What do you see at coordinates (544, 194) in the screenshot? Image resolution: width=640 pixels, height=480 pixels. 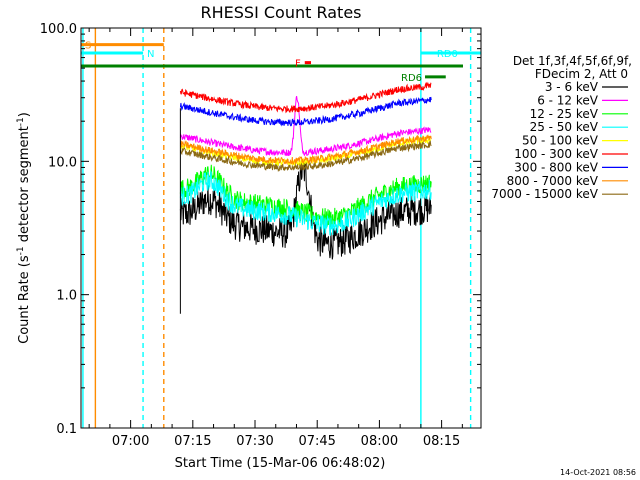 I see `legend-label: 7000 - 15000 keV` at bounding box center [544, 194].